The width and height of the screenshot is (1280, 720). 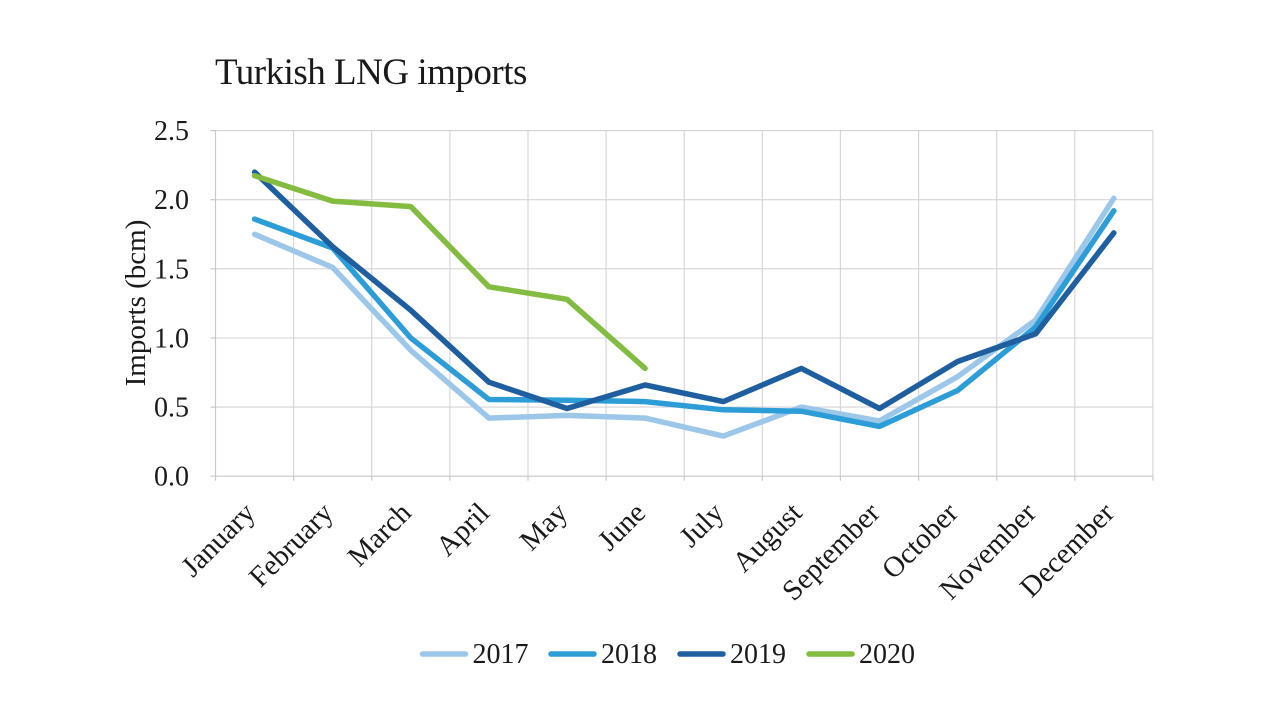 What do you see at coordinates (758, 654) in the screenshot?
I see `svg-text: 2019` at bounding box center [758, 654].